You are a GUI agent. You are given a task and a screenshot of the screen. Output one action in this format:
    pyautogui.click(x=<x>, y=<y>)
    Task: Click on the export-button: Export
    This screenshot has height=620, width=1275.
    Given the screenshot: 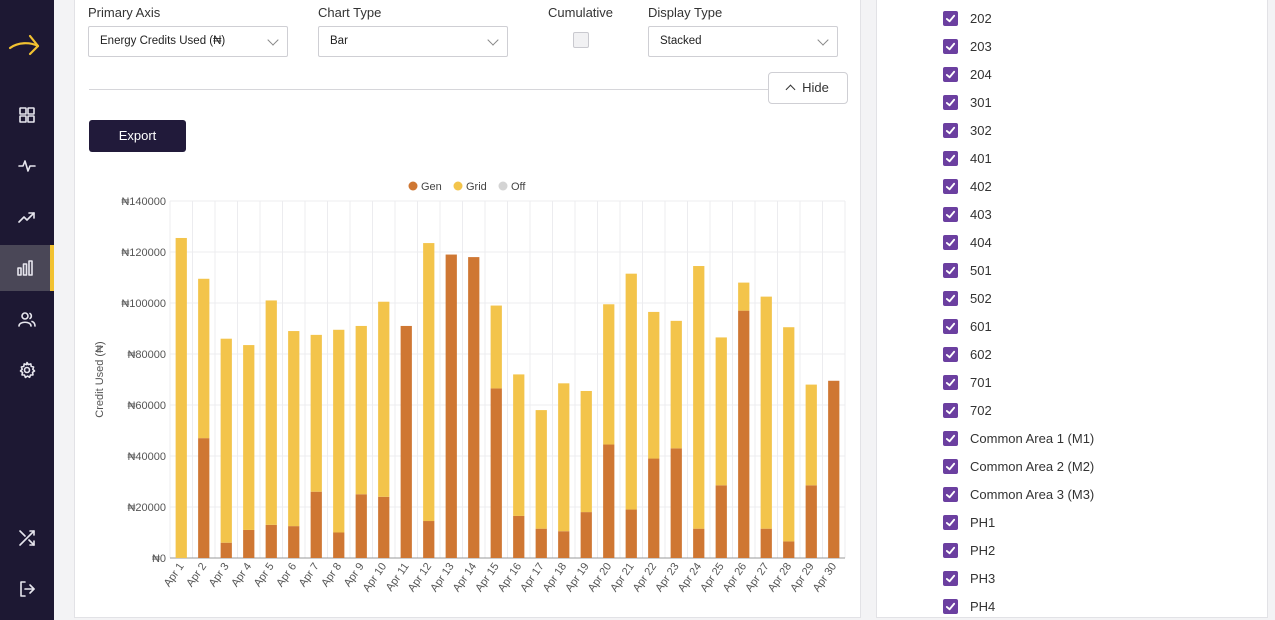 What is the action you would take?
    pyautogui.click(x=137, y=136)
    